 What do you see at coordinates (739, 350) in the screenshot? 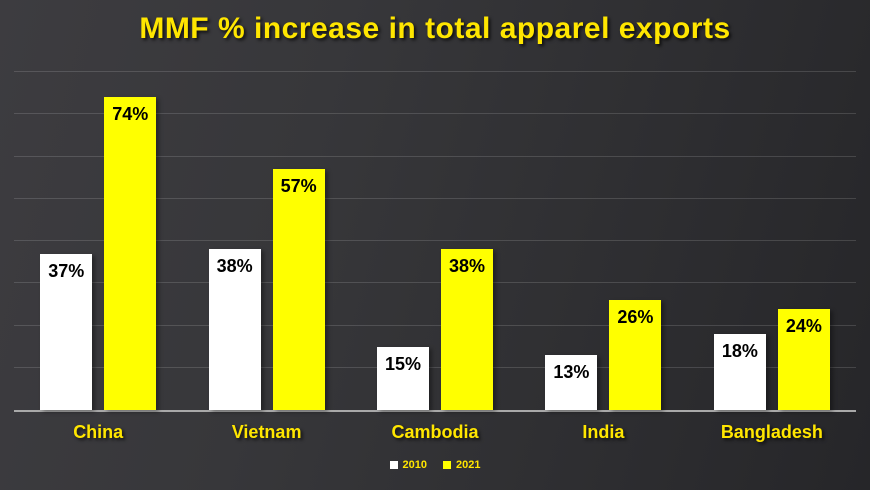
I see `bar-value-label: 18%` at bounding box center [739, 350].